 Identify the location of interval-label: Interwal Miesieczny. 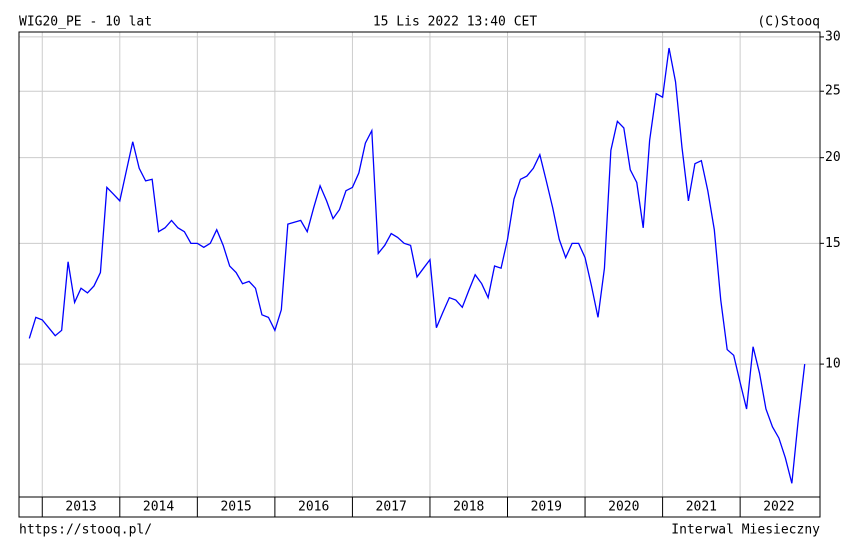
(745, 530).